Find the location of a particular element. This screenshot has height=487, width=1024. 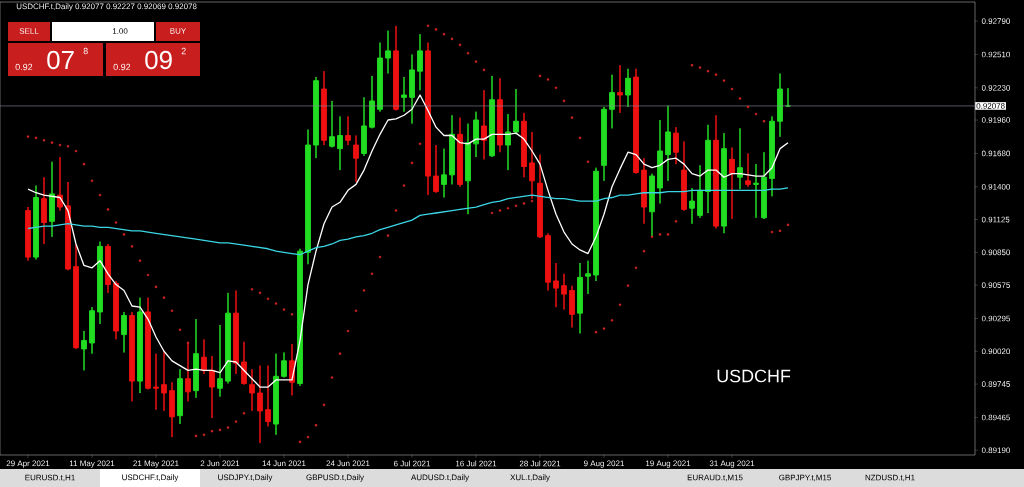

annotation: 2 is located at coordinates (183, 51).